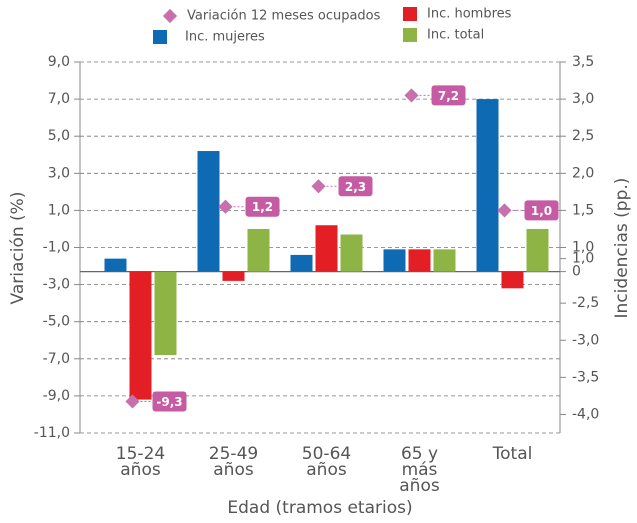 This screenshot has width=637, height=523. I want to click on y2-tick-label: 0, so click(576, 272).